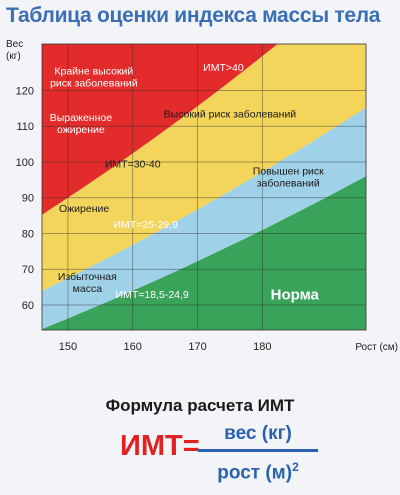 This screenshot has height=495, width=400. I want to click on x-tick-label-1: 160, so click(133, 347).